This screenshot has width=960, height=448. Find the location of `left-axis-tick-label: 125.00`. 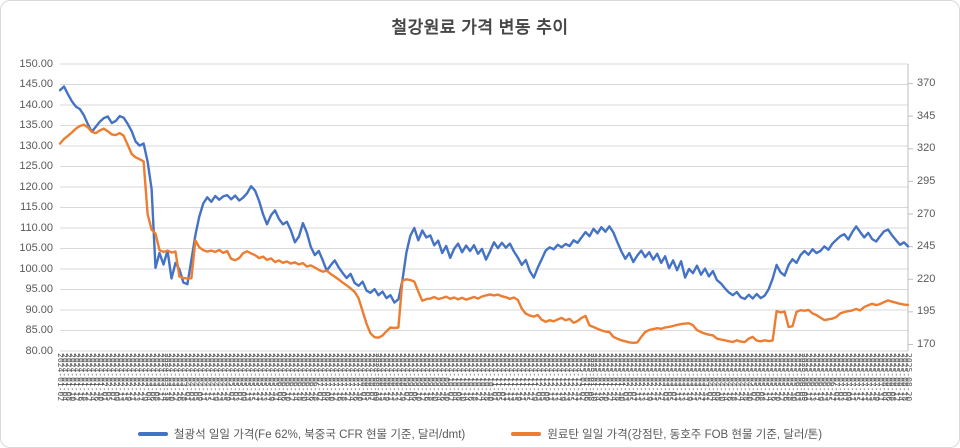

left-axis-tick-label: 125.00 is located at coordinates (36, 166).